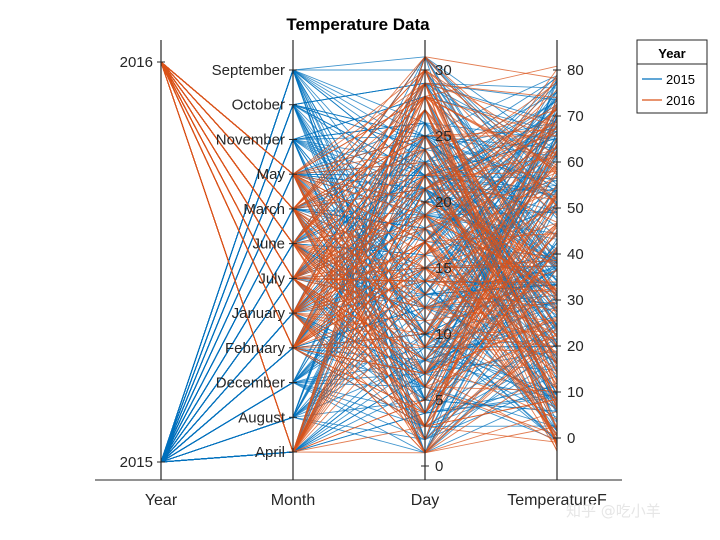 This screenshot has width=720, height=540. What do you see at coordinates (270, 452) in the screenshot?
I see `tick-label-month: April` at bounding box center [270, 452].